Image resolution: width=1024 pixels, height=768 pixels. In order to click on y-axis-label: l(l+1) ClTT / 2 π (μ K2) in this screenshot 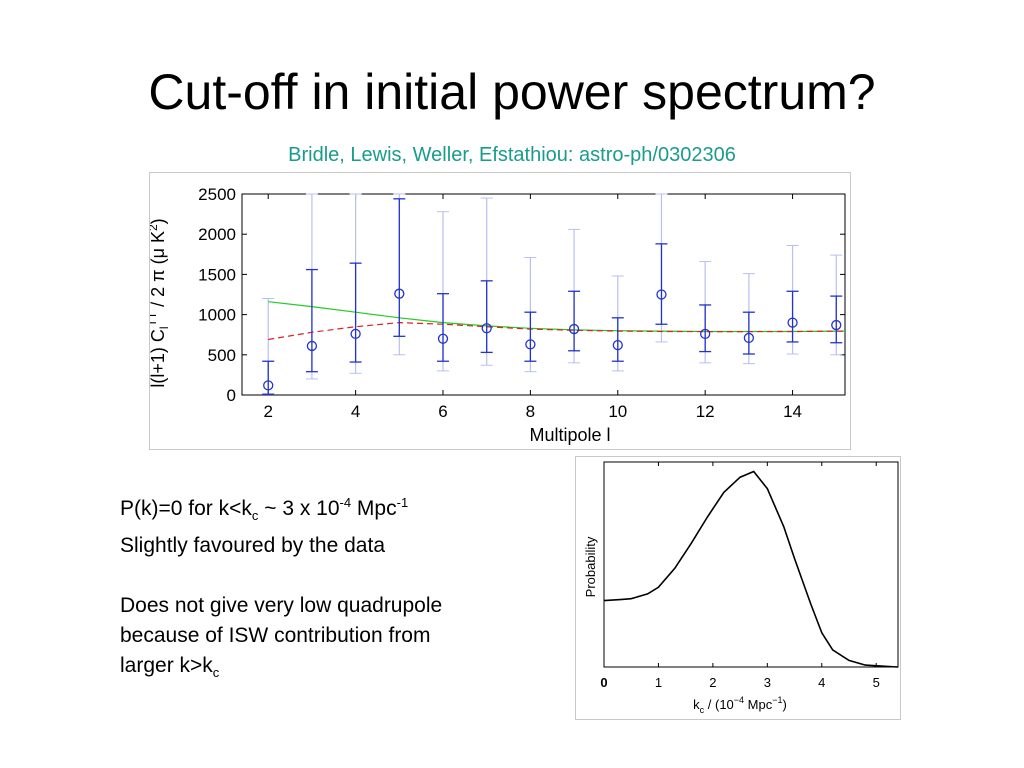, I will do `click(160, 302)`.